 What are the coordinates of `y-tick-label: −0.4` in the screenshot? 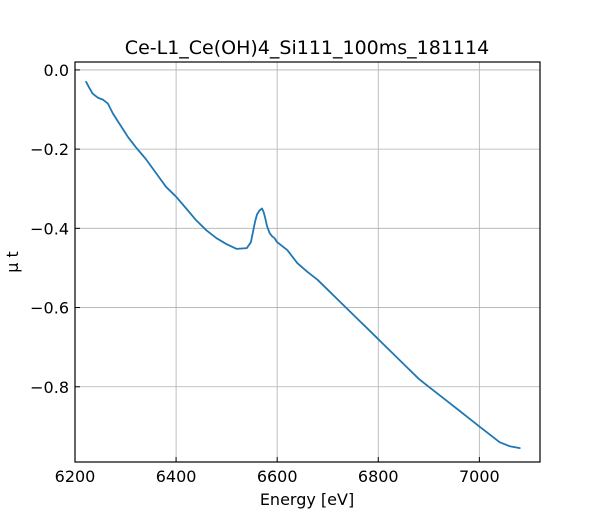 It's located at (49, 228).